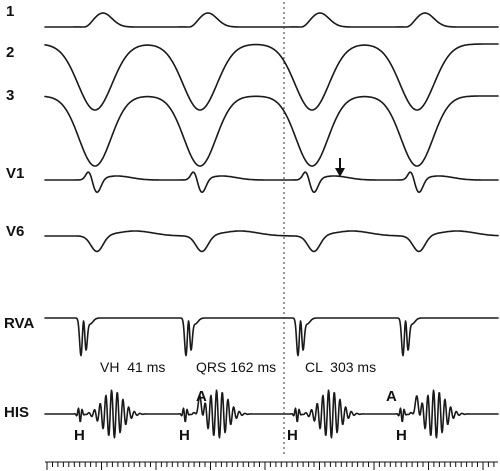 This screenshot has width=500, height=471. I want to click on h-marker-3: H, so click(292, 435).